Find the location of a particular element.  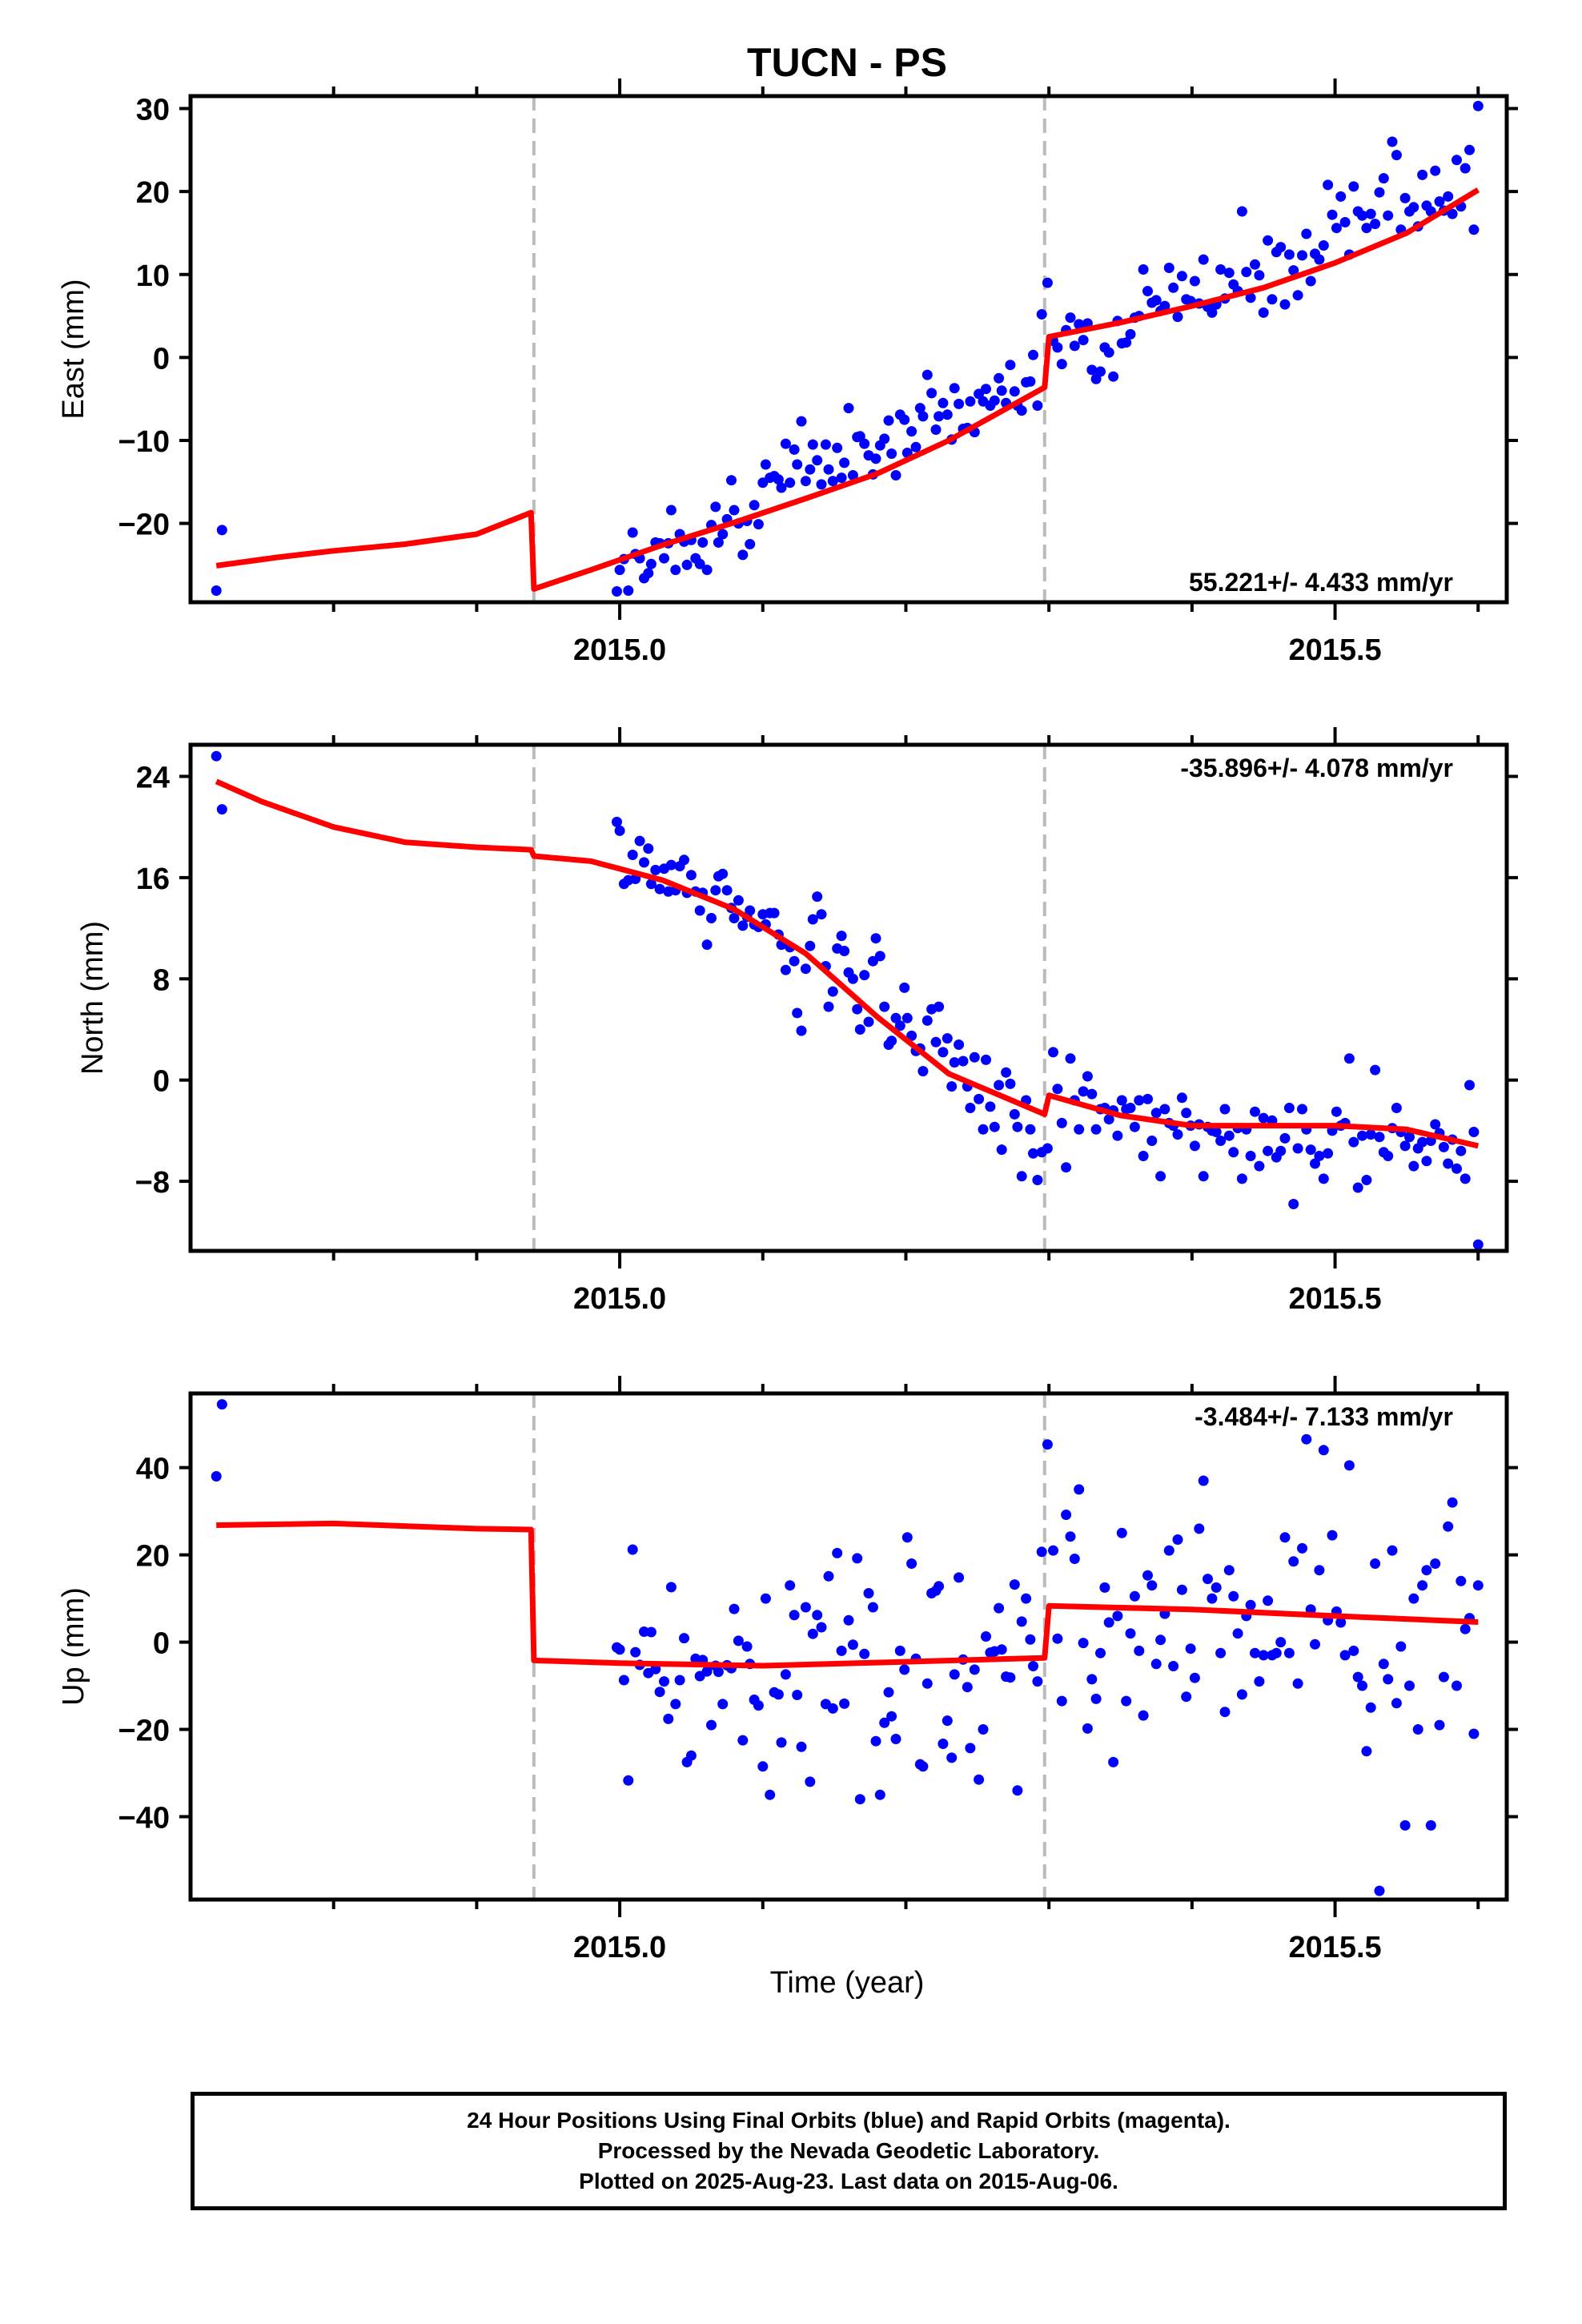

east-model-line is located at coordinates (847, 389).